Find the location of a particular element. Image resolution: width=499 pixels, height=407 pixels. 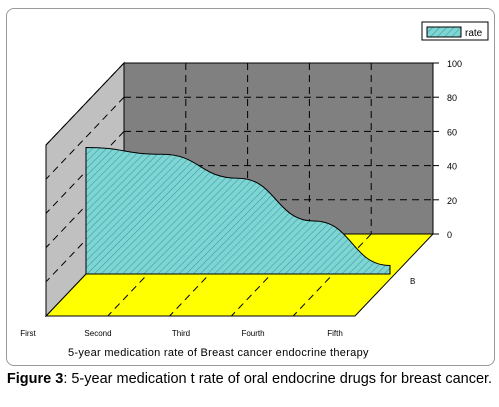

y-tick-label: 100 is located at coordinates (454, 64).